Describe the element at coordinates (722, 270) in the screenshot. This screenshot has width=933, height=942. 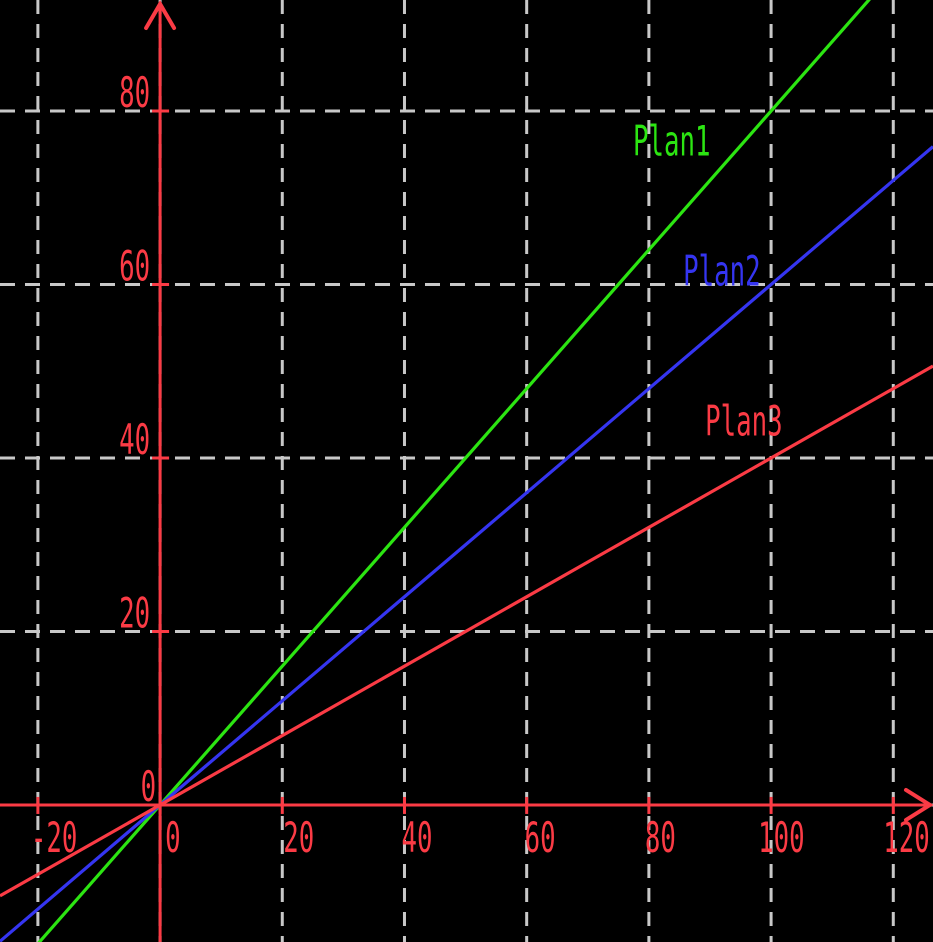
I see `series-label-plan2: Plan2` at that location.